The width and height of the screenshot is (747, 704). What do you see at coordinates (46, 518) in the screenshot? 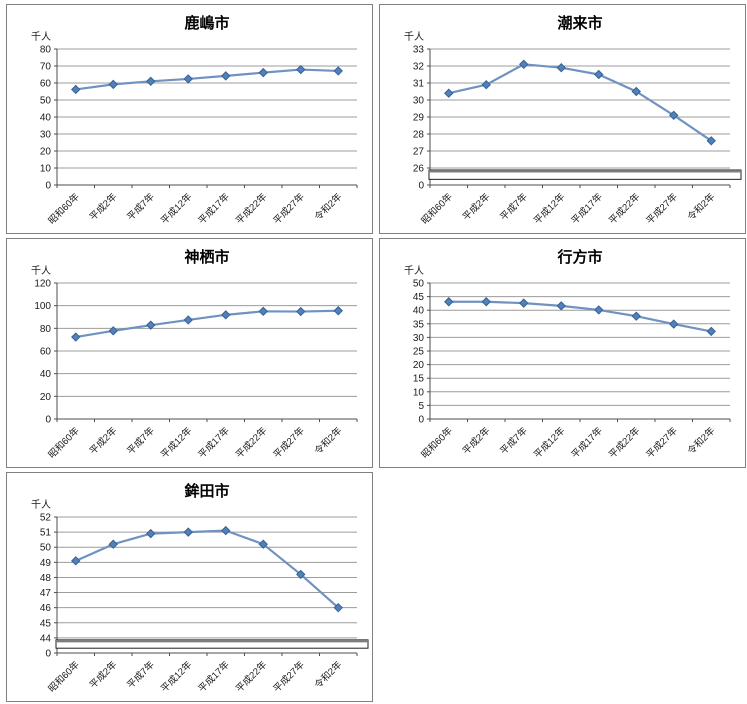
I see `y-tick-label: 52` at bounding box center [46, 518].